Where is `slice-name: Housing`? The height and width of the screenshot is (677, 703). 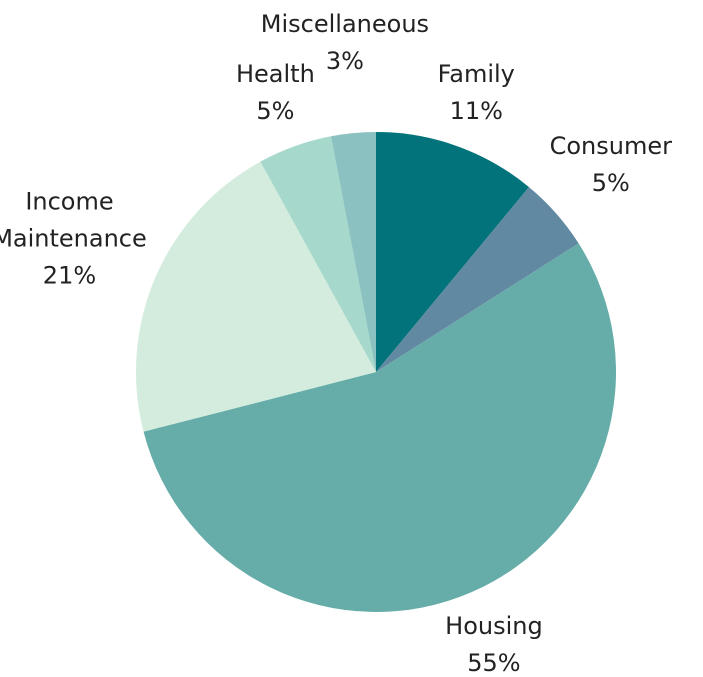
slice-name: Housing is located at coordinates (494, 625).